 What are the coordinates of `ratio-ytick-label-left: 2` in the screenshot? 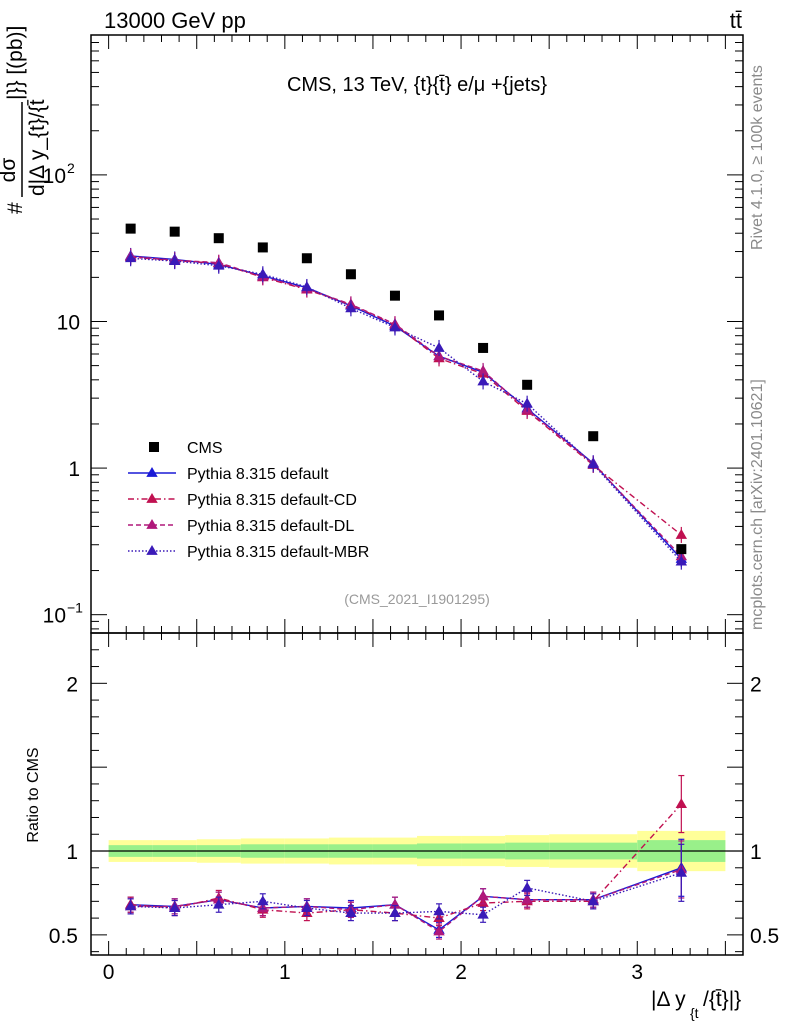 It's located at (72, 684).